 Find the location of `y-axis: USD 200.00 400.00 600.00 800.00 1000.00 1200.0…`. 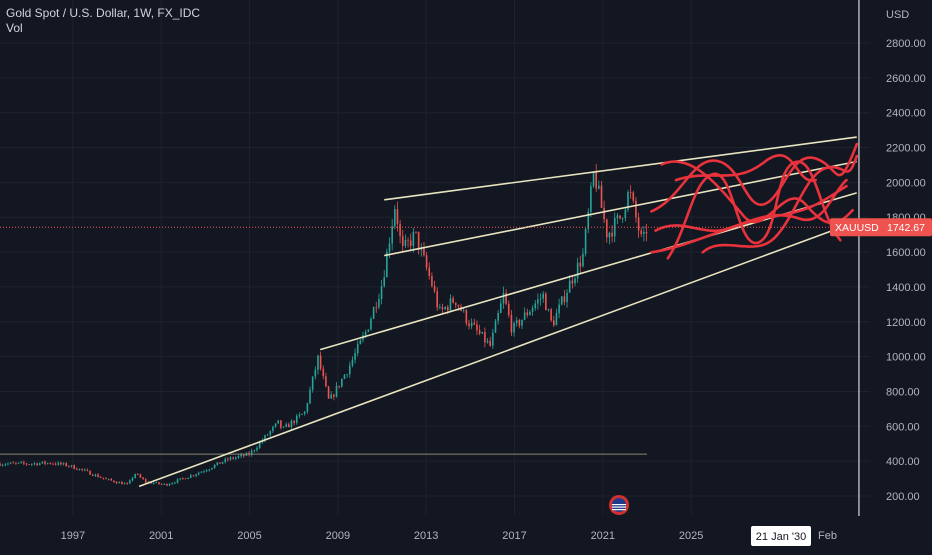

y-axis: USD 200.00 400.00 600.00 800.00 1000.00 1200.0… is located at coordinates (881, 275).